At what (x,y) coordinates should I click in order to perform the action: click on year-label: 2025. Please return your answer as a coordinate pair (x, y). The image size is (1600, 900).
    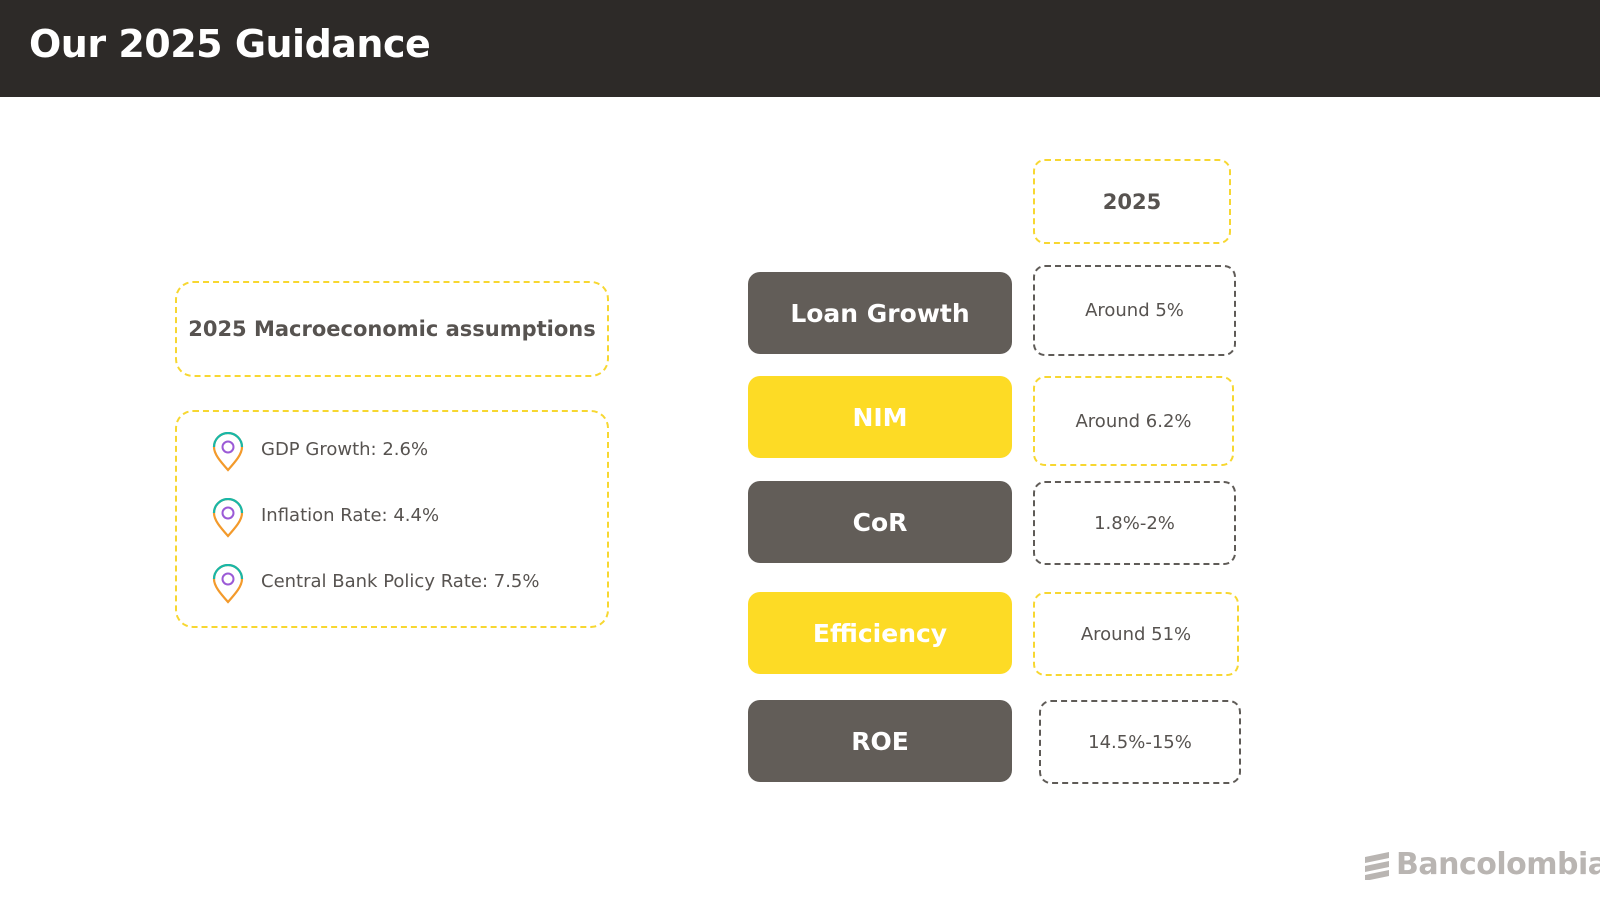
    Looking at the image, I should click on (1132, 201).